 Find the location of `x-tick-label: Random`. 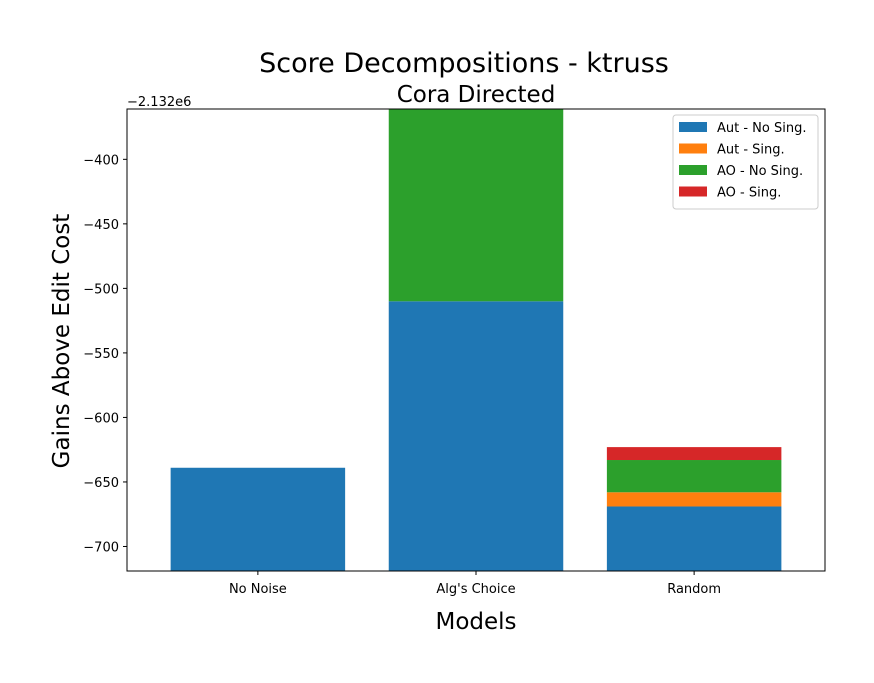

x-tick-label: Random is located at coordinates (694, 589).